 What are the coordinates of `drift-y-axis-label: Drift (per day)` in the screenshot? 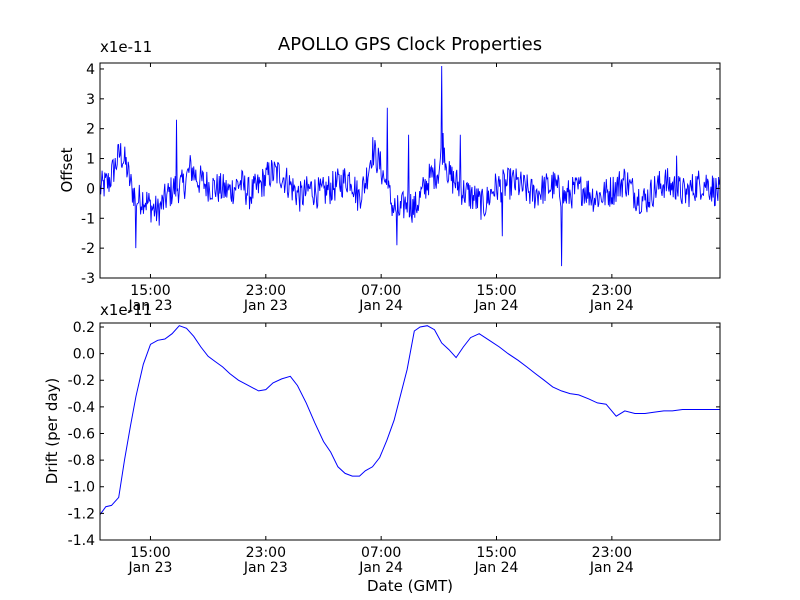 It's located at (52, 431).